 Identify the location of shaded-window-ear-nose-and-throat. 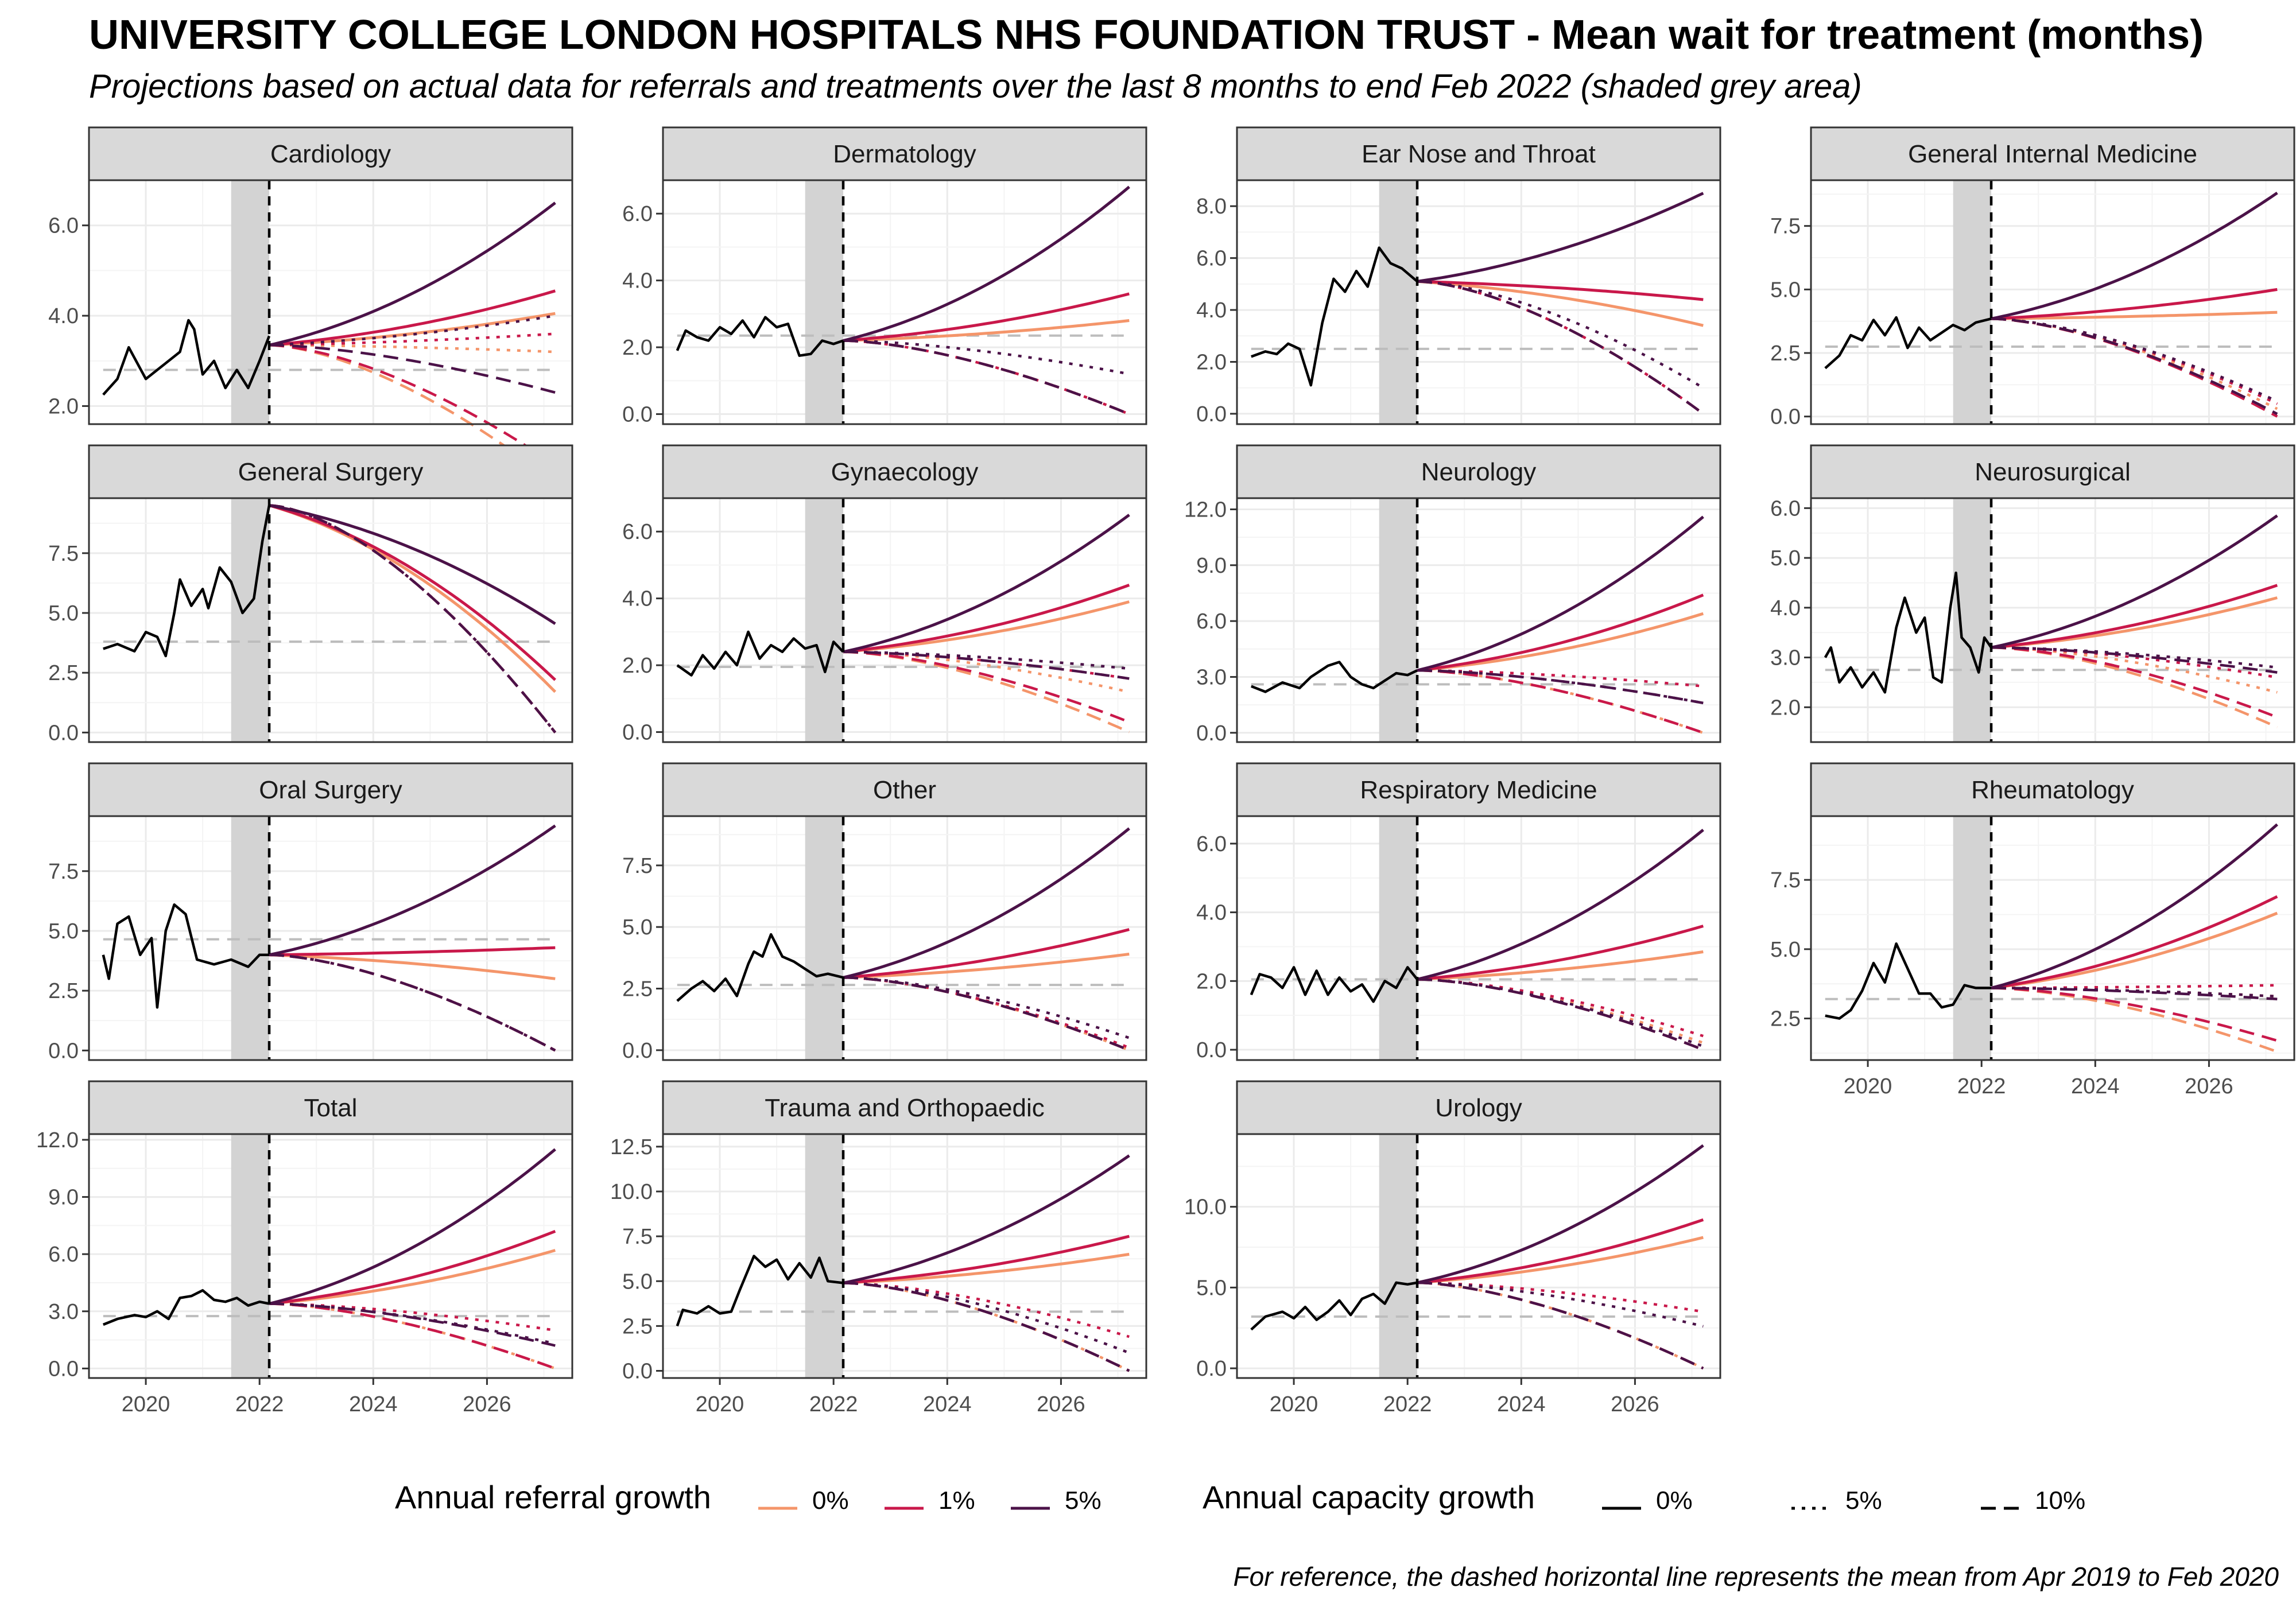
(1398, 302).